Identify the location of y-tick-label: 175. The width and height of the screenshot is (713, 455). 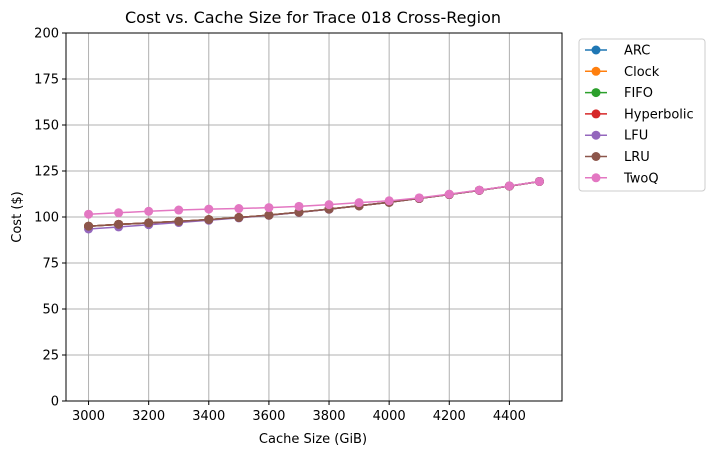
(46, 80).